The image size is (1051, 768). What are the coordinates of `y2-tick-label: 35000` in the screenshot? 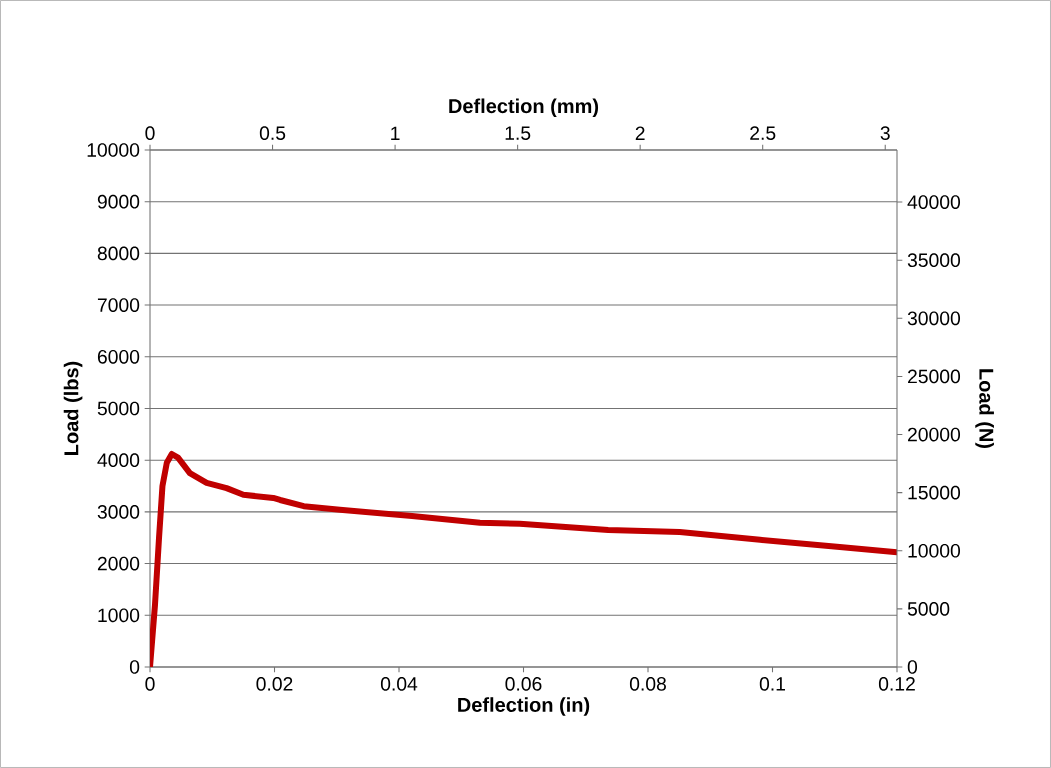 It's located at (934, 260).